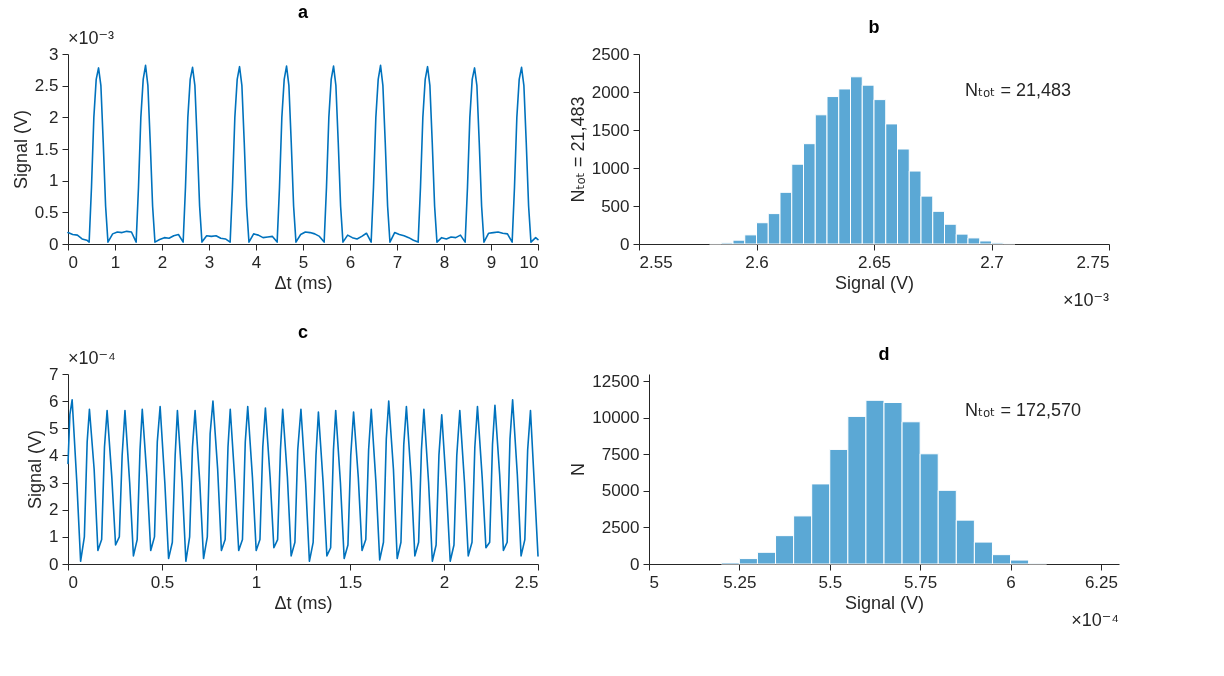  Describe the element at coordinates (874, 262) in the screenshot. I see `x-tick-label: 2.65` at that location.